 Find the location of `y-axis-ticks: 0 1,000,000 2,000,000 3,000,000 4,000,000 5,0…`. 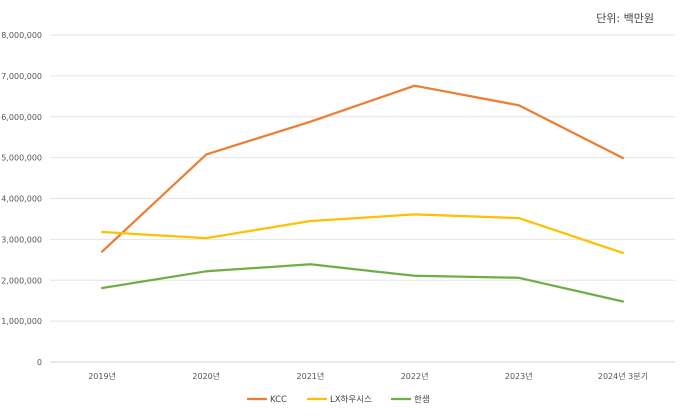

y-axis-ticks: 0 1,000,000 2,000,000 3,000,000 4,000,000 5,0… is located at coordinates (21, 199).